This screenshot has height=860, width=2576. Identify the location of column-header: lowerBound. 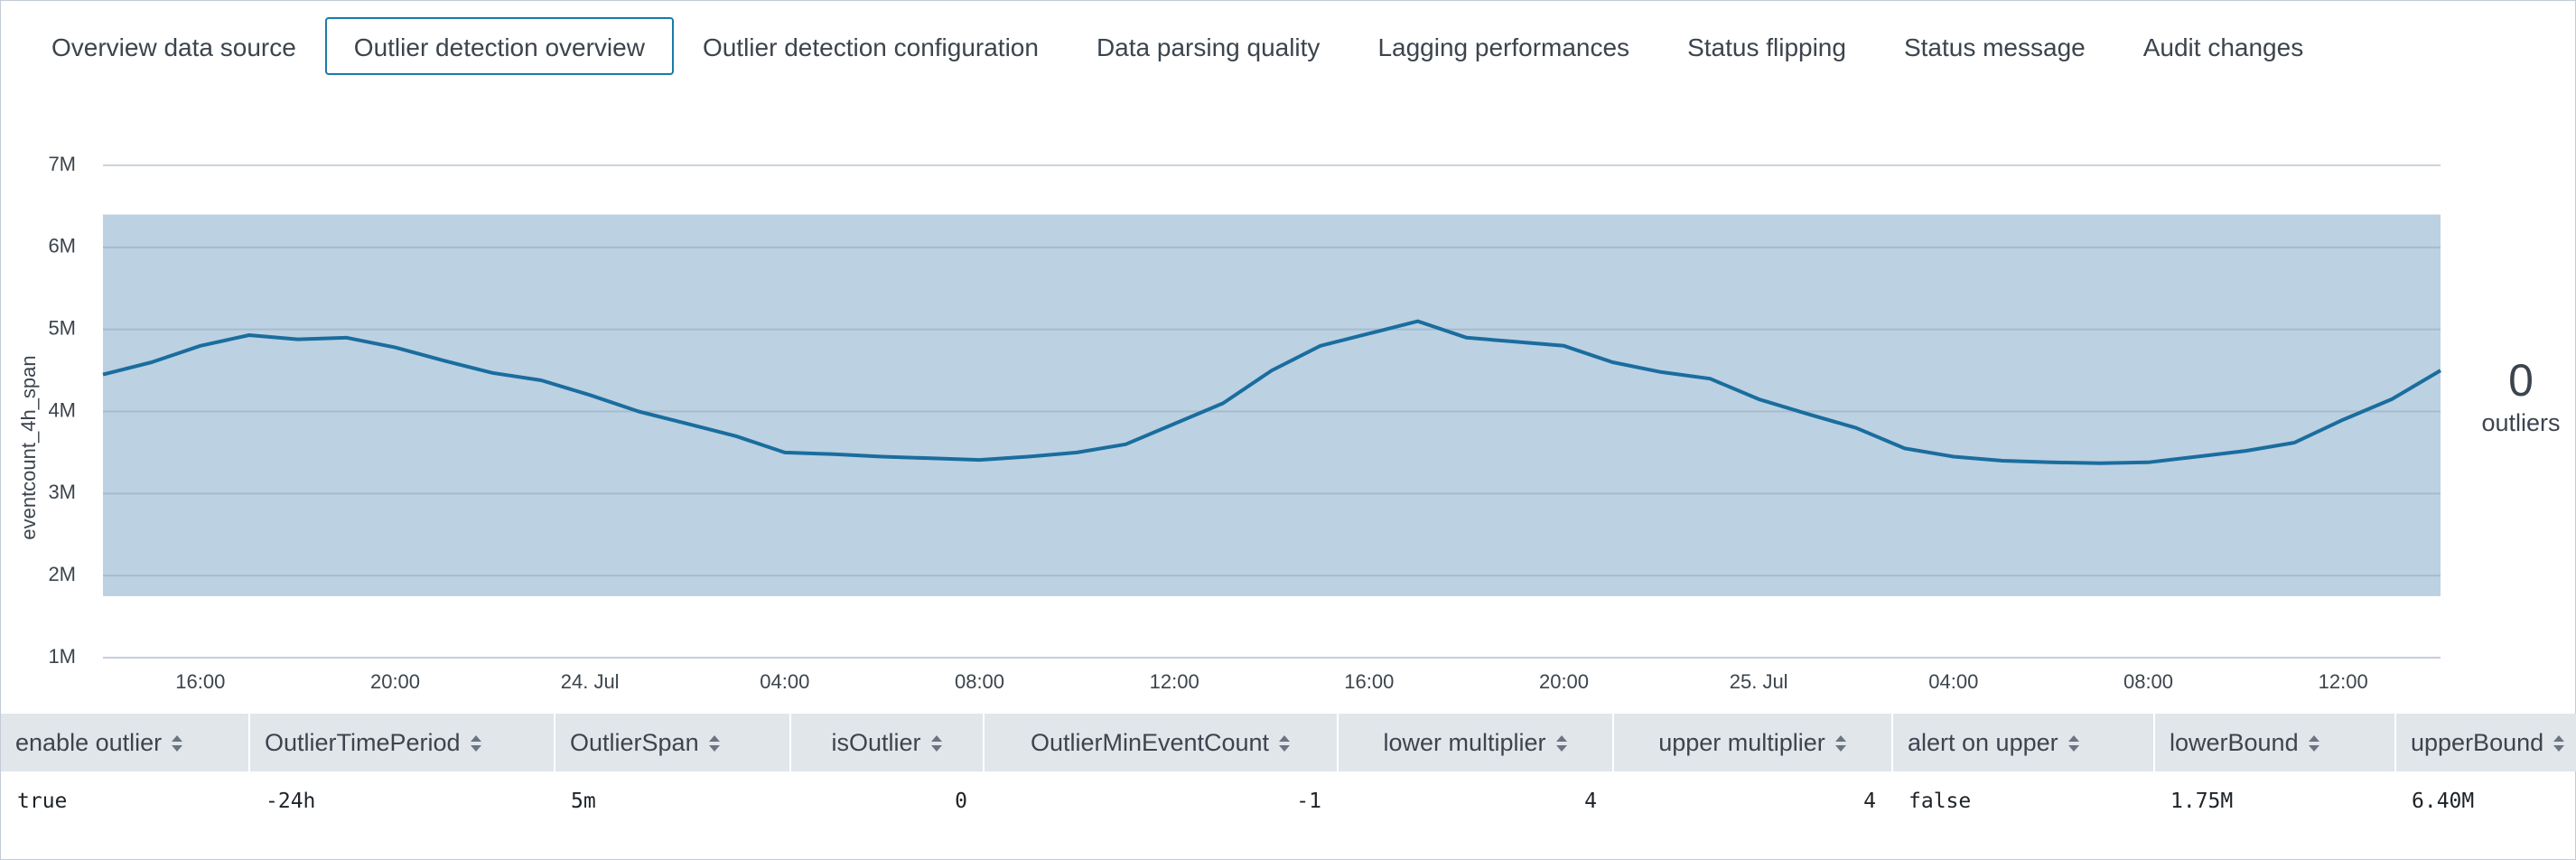
(2275, 742).